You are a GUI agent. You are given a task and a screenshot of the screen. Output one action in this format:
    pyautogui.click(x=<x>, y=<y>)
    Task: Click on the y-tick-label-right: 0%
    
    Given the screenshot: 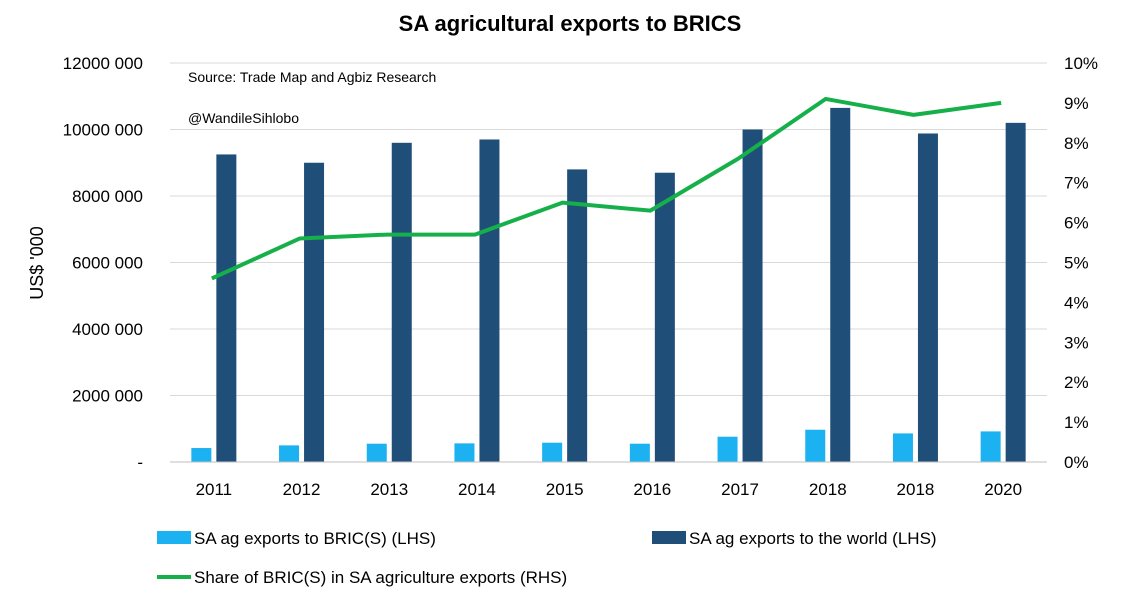 What is the action you would take?
    pyautogui.click(x=1076, y=462)
    